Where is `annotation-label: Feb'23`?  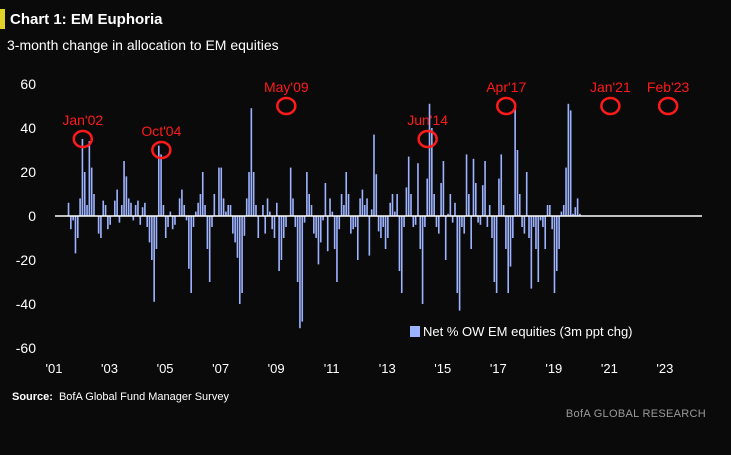 annotation-label: Feb'23 is located at coordinates (668, 87).